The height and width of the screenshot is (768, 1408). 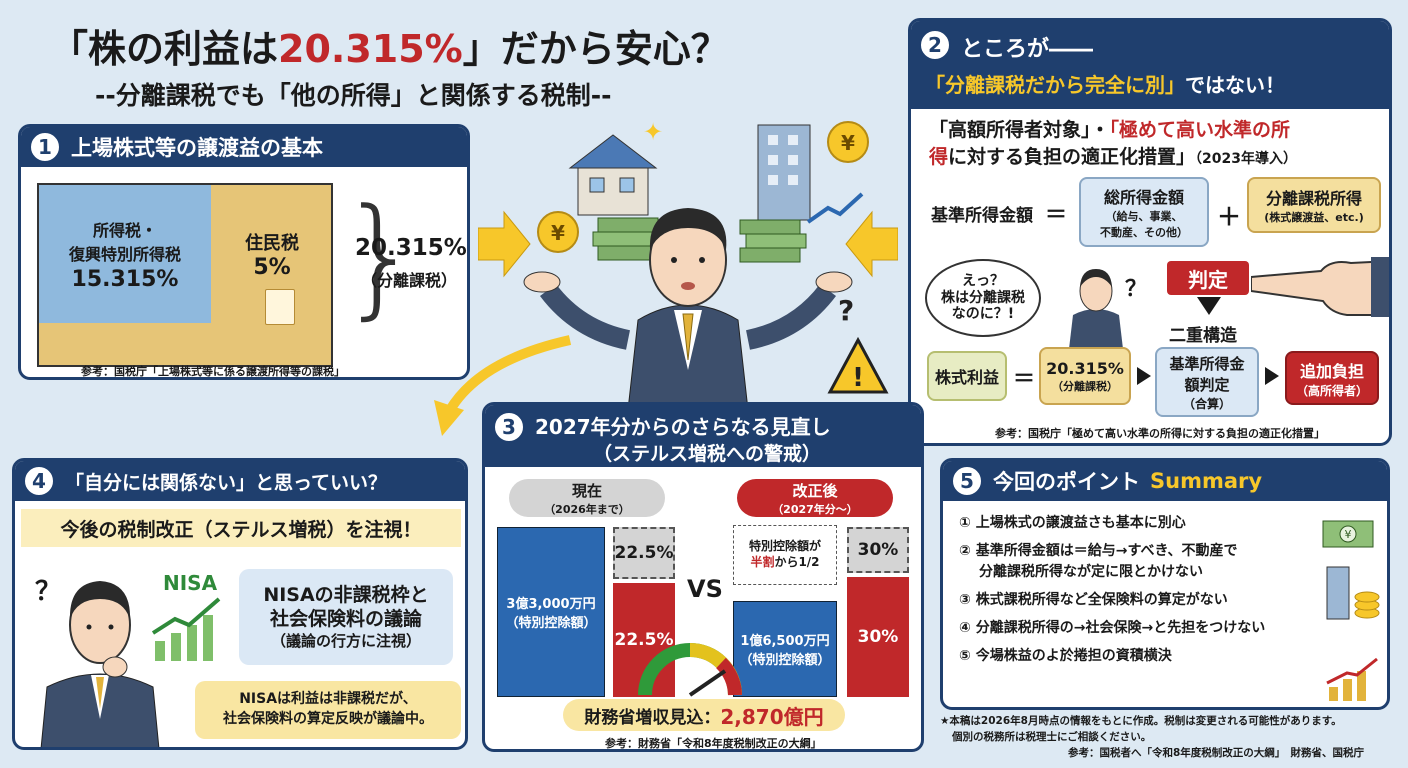 I want to click on after-top-bar: 30%, so click(x=878, y=550).